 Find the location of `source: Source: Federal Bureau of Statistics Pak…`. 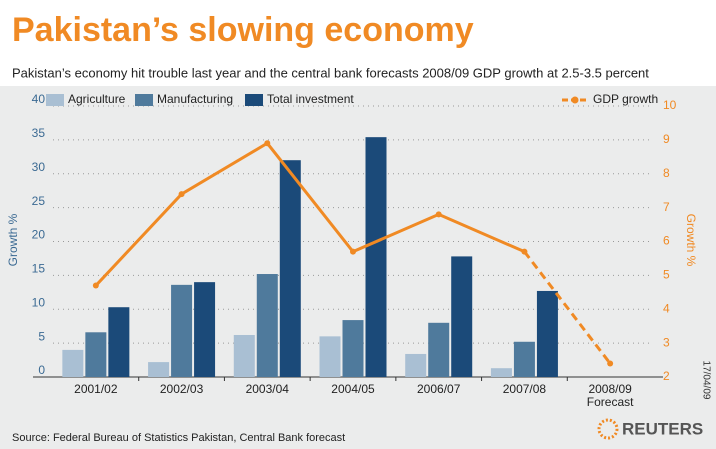

source: Source: Federal Bureau of Statistics Pak… is located at coordinates (178, 438).